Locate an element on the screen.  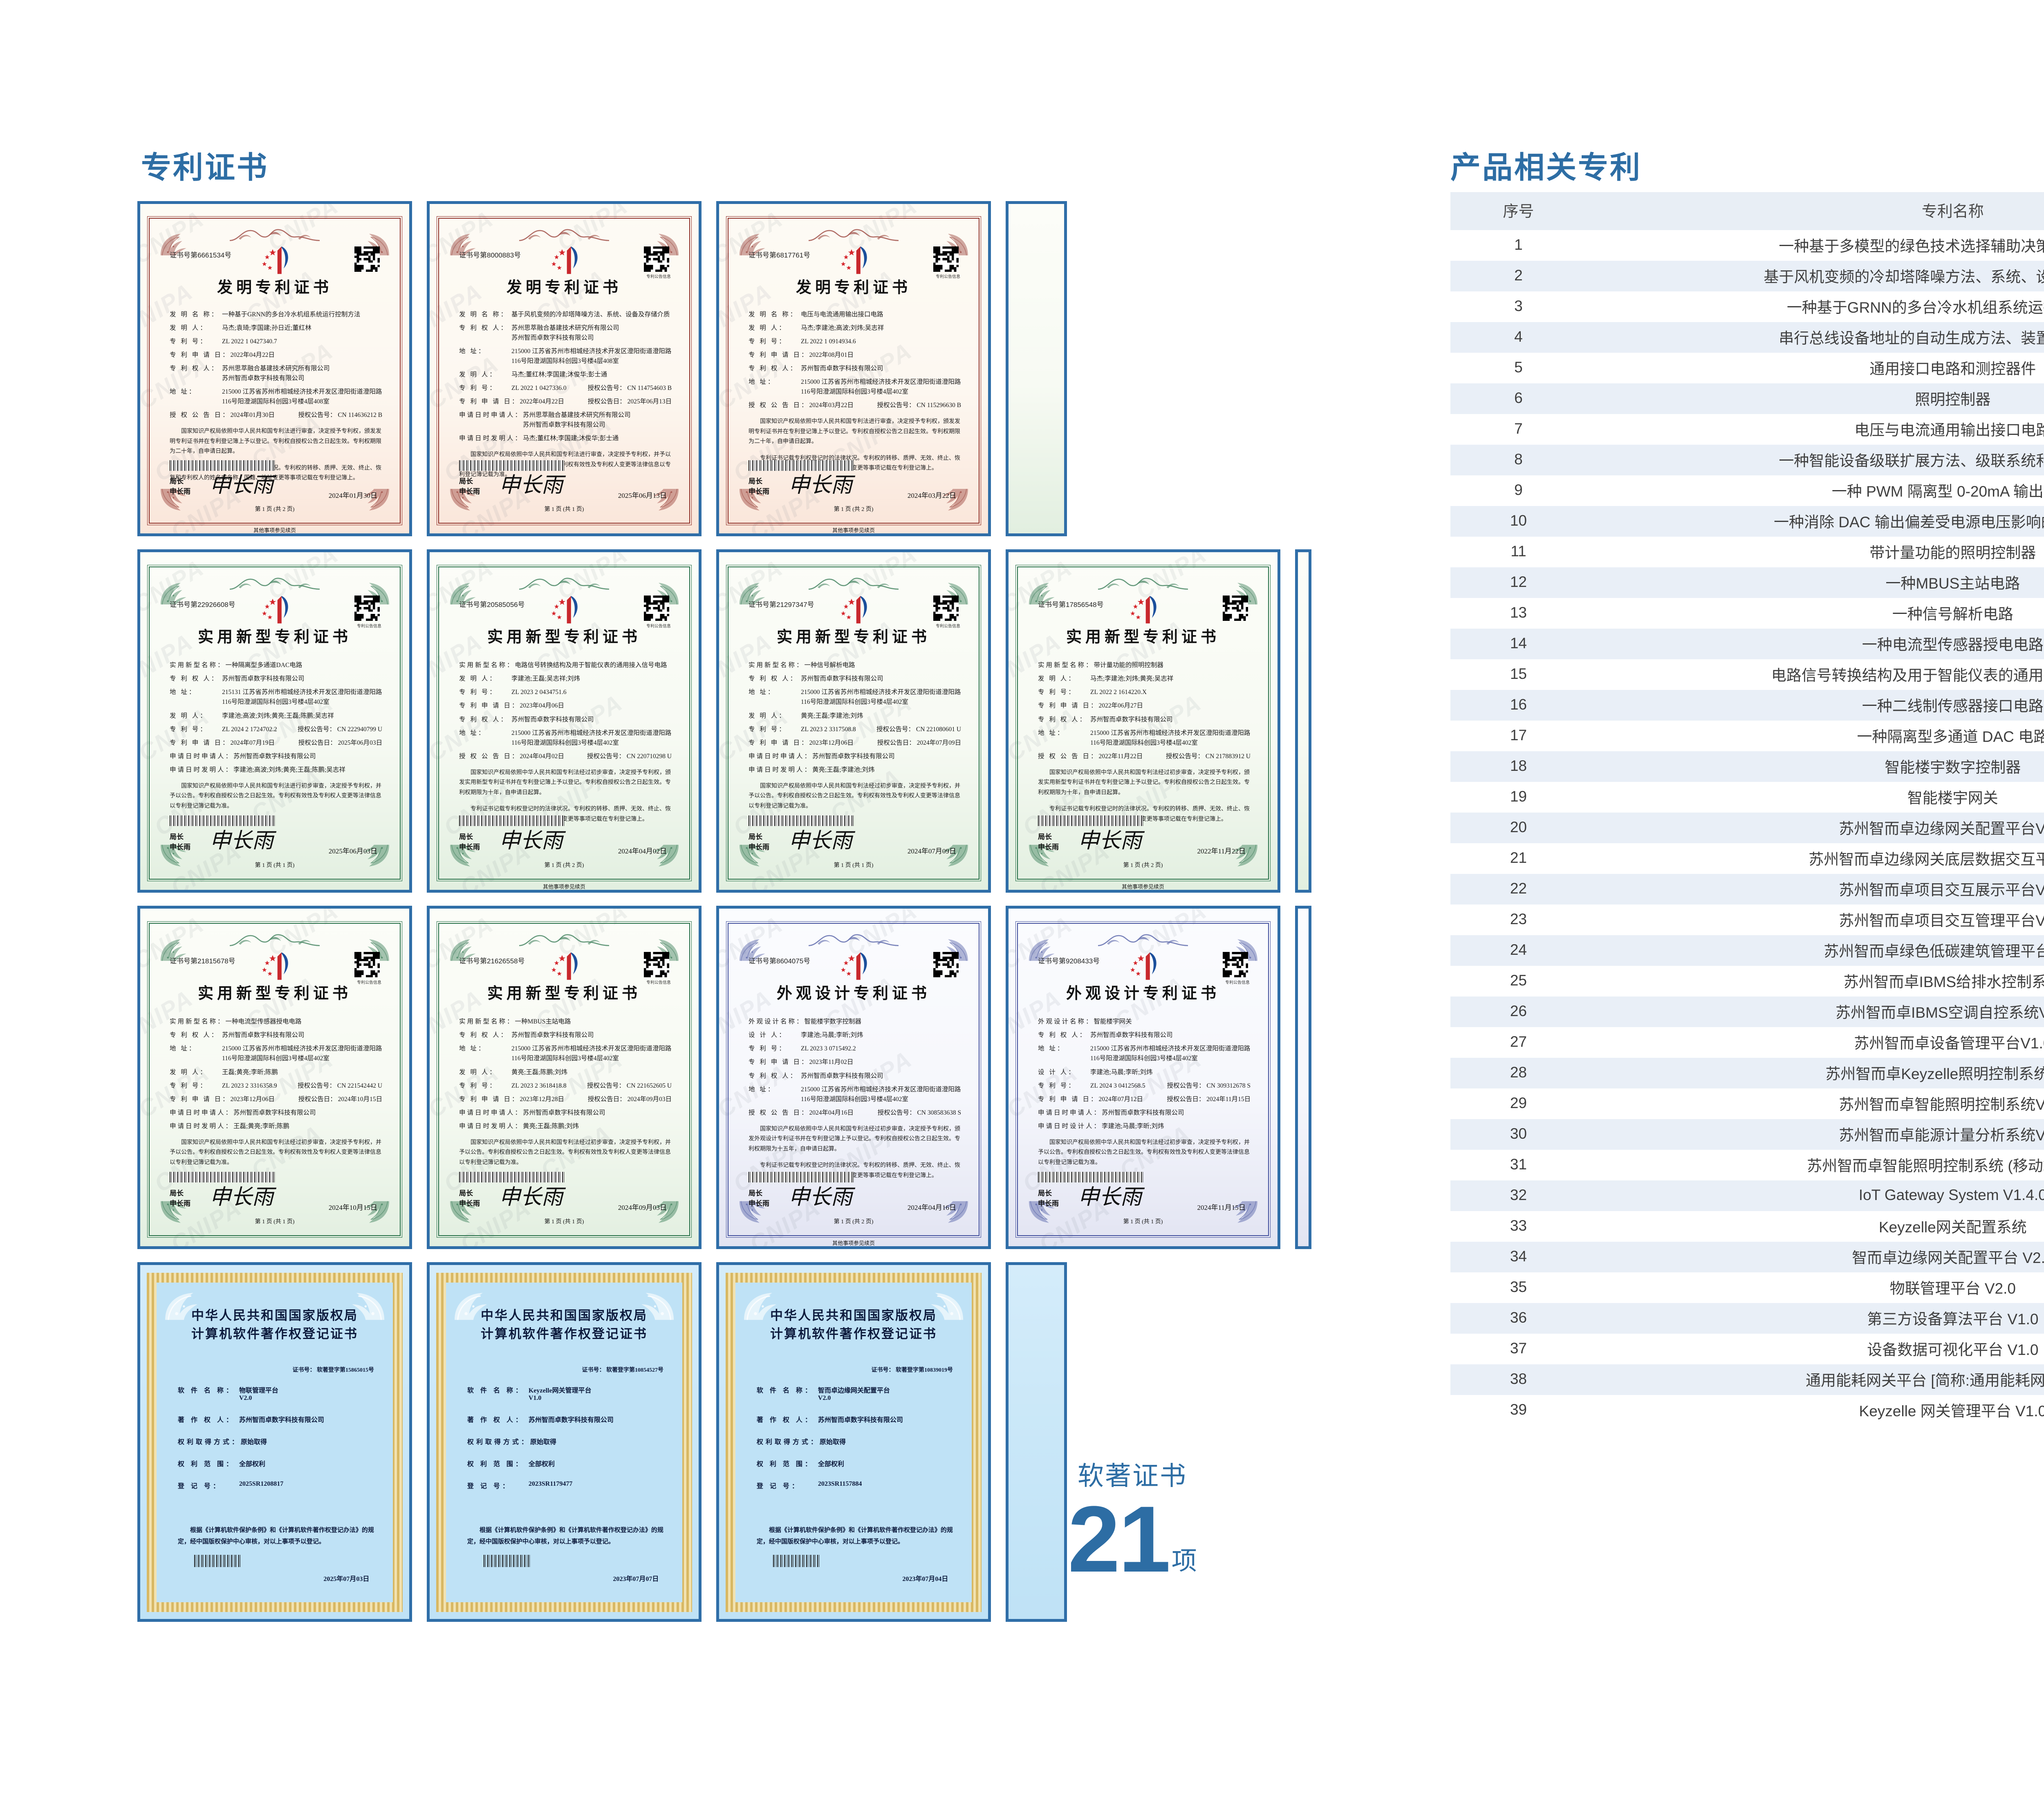
certificate-header: 证书号第21297347号 专利公告信息 实用新型专利证书 is located at coordinates (855, 625).